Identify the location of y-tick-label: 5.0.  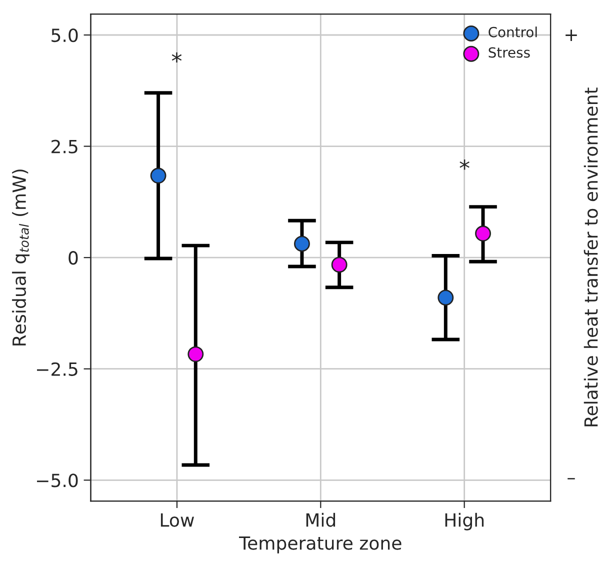
(65, 35).